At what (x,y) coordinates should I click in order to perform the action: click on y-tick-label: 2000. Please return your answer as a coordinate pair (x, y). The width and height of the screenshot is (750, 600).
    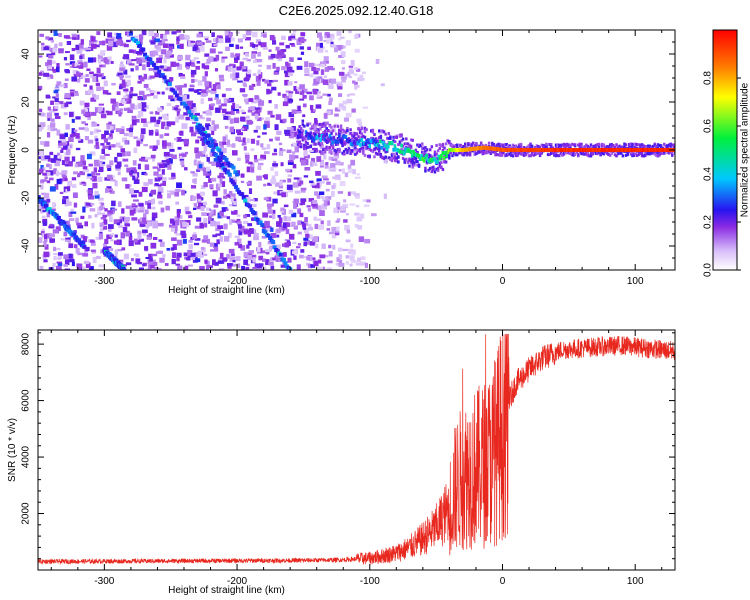
    Looking at the image, I should click on (26, 513).